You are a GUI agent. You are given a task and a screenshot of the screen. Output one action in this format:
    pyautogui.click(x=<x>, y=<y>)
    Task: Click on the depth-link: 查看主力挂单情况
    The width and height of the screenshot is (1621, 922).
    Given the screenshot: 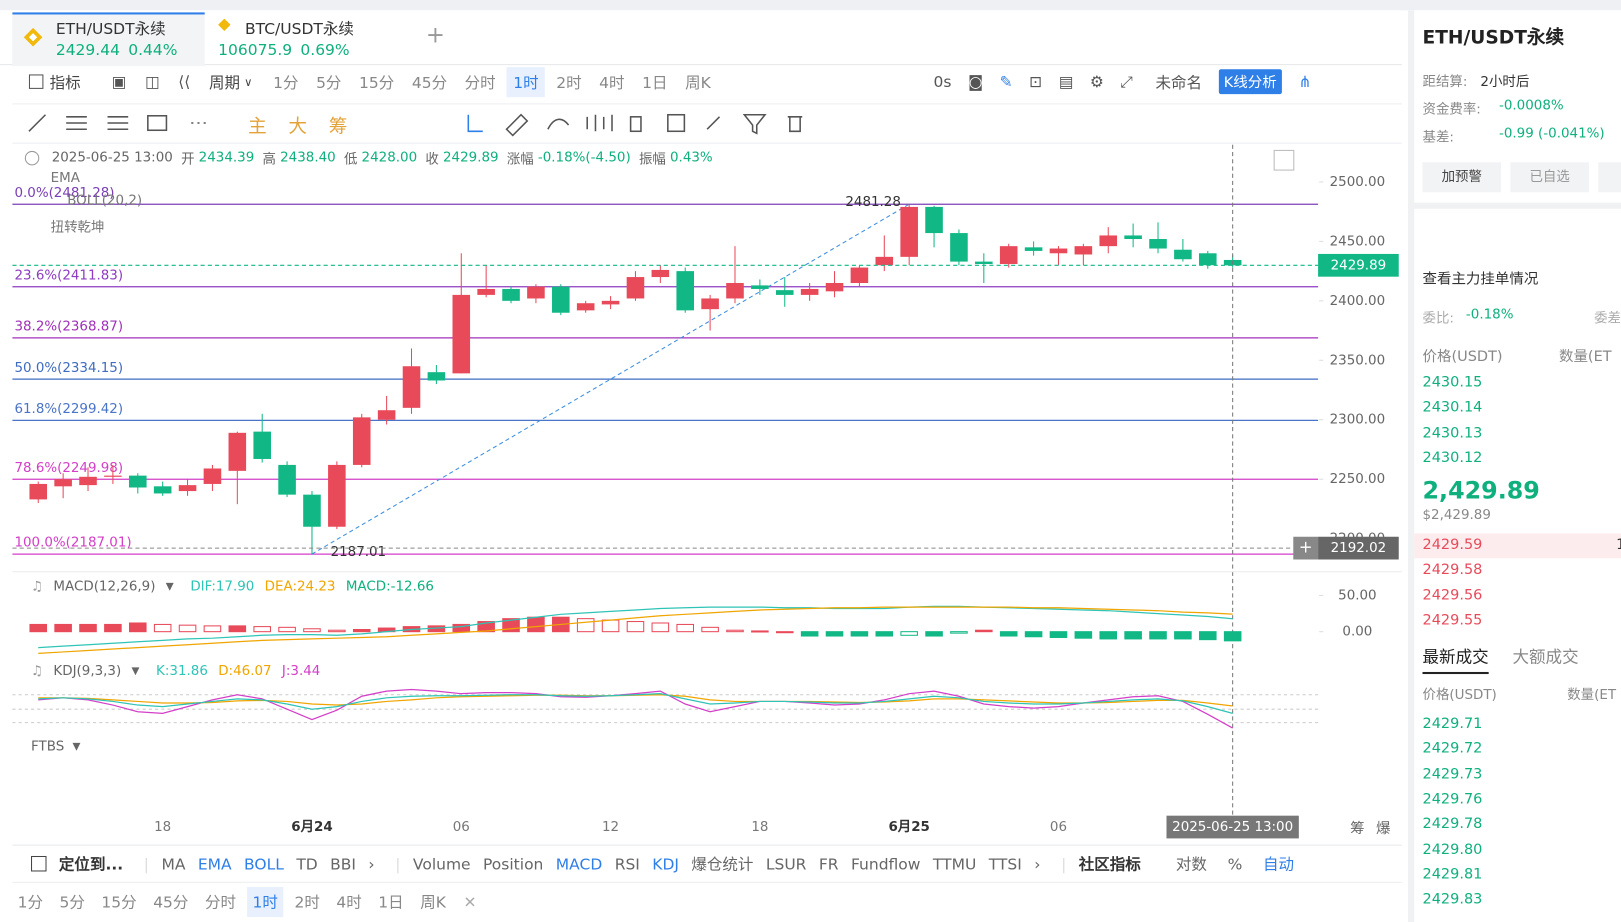 What is the action you would take?
    pyautogui.click(x=1480, y=279)
    